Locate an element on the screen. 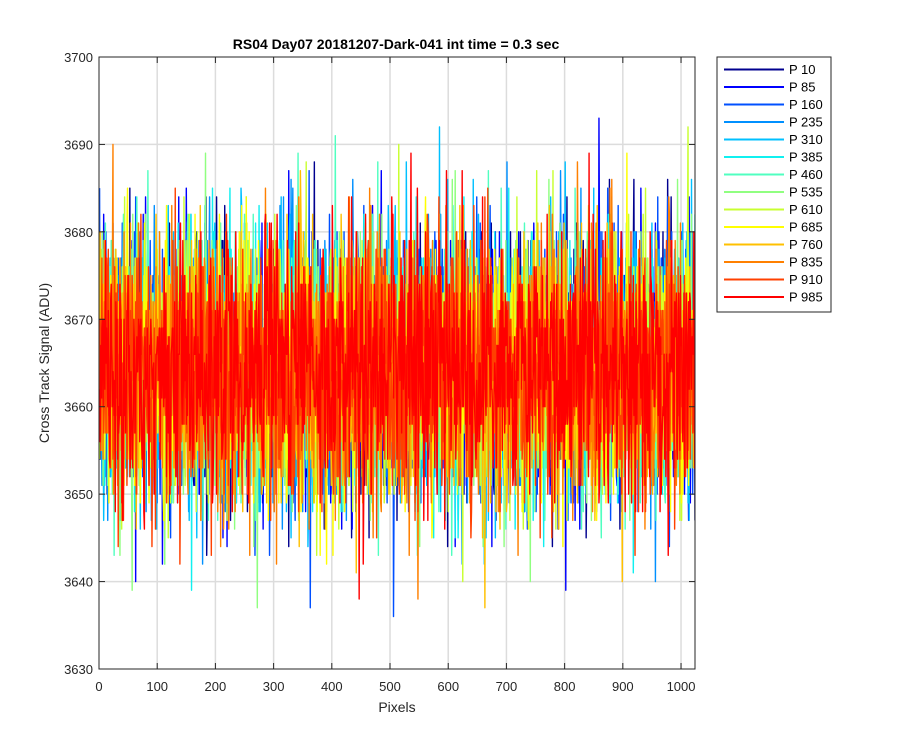 The image size is (900, 750). legend-box is located at coordinates (774, 184).